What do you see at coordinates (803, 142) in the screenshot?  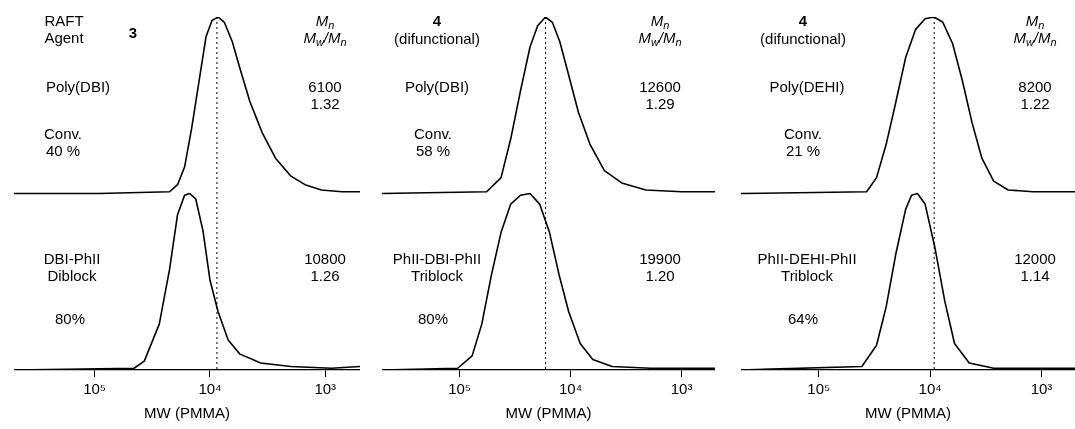 I see `annotation: Conv. 21 %` at bounding box center [803, 142].